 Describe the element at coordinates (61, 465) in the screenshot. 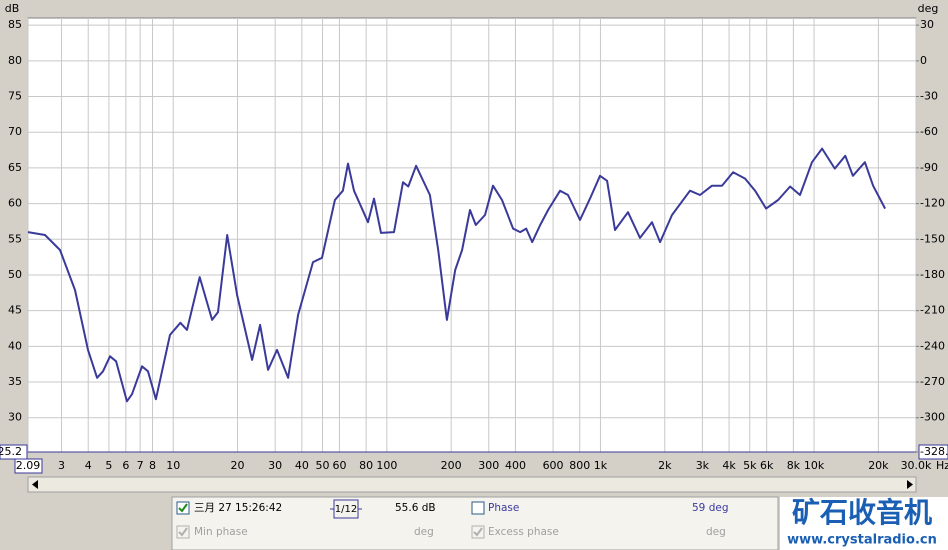

I see `x-tick-label: 3` at that location.